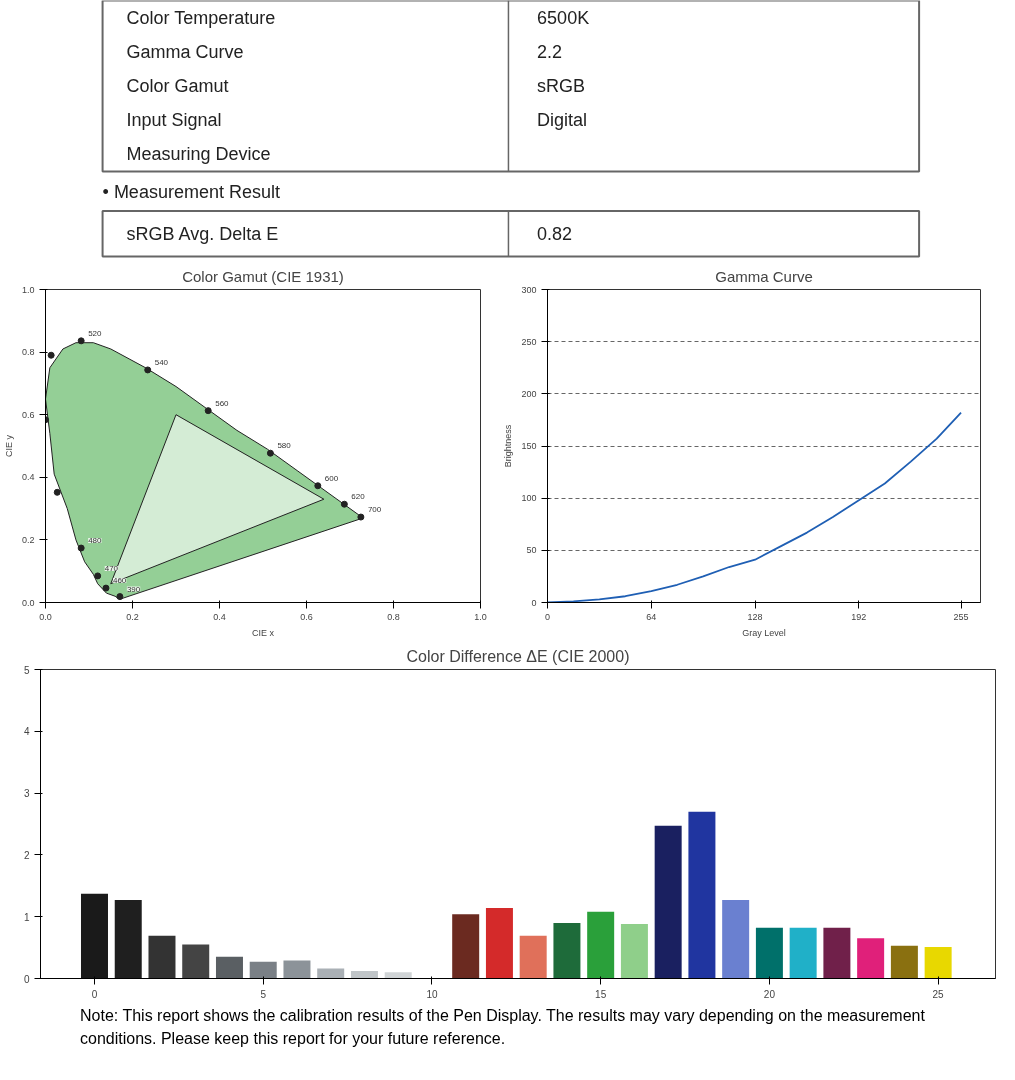 The height and width of the screenshot is (1080, 1015). I want to click on y-tick-label: 100, so click(529, 498).